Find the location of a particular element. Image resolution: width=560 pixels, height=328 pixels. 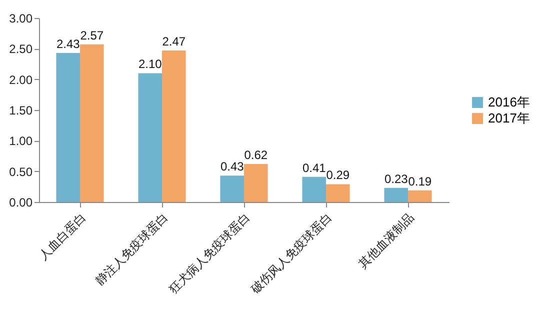

data-label: 2.57 is located at coordinates (92, 35).